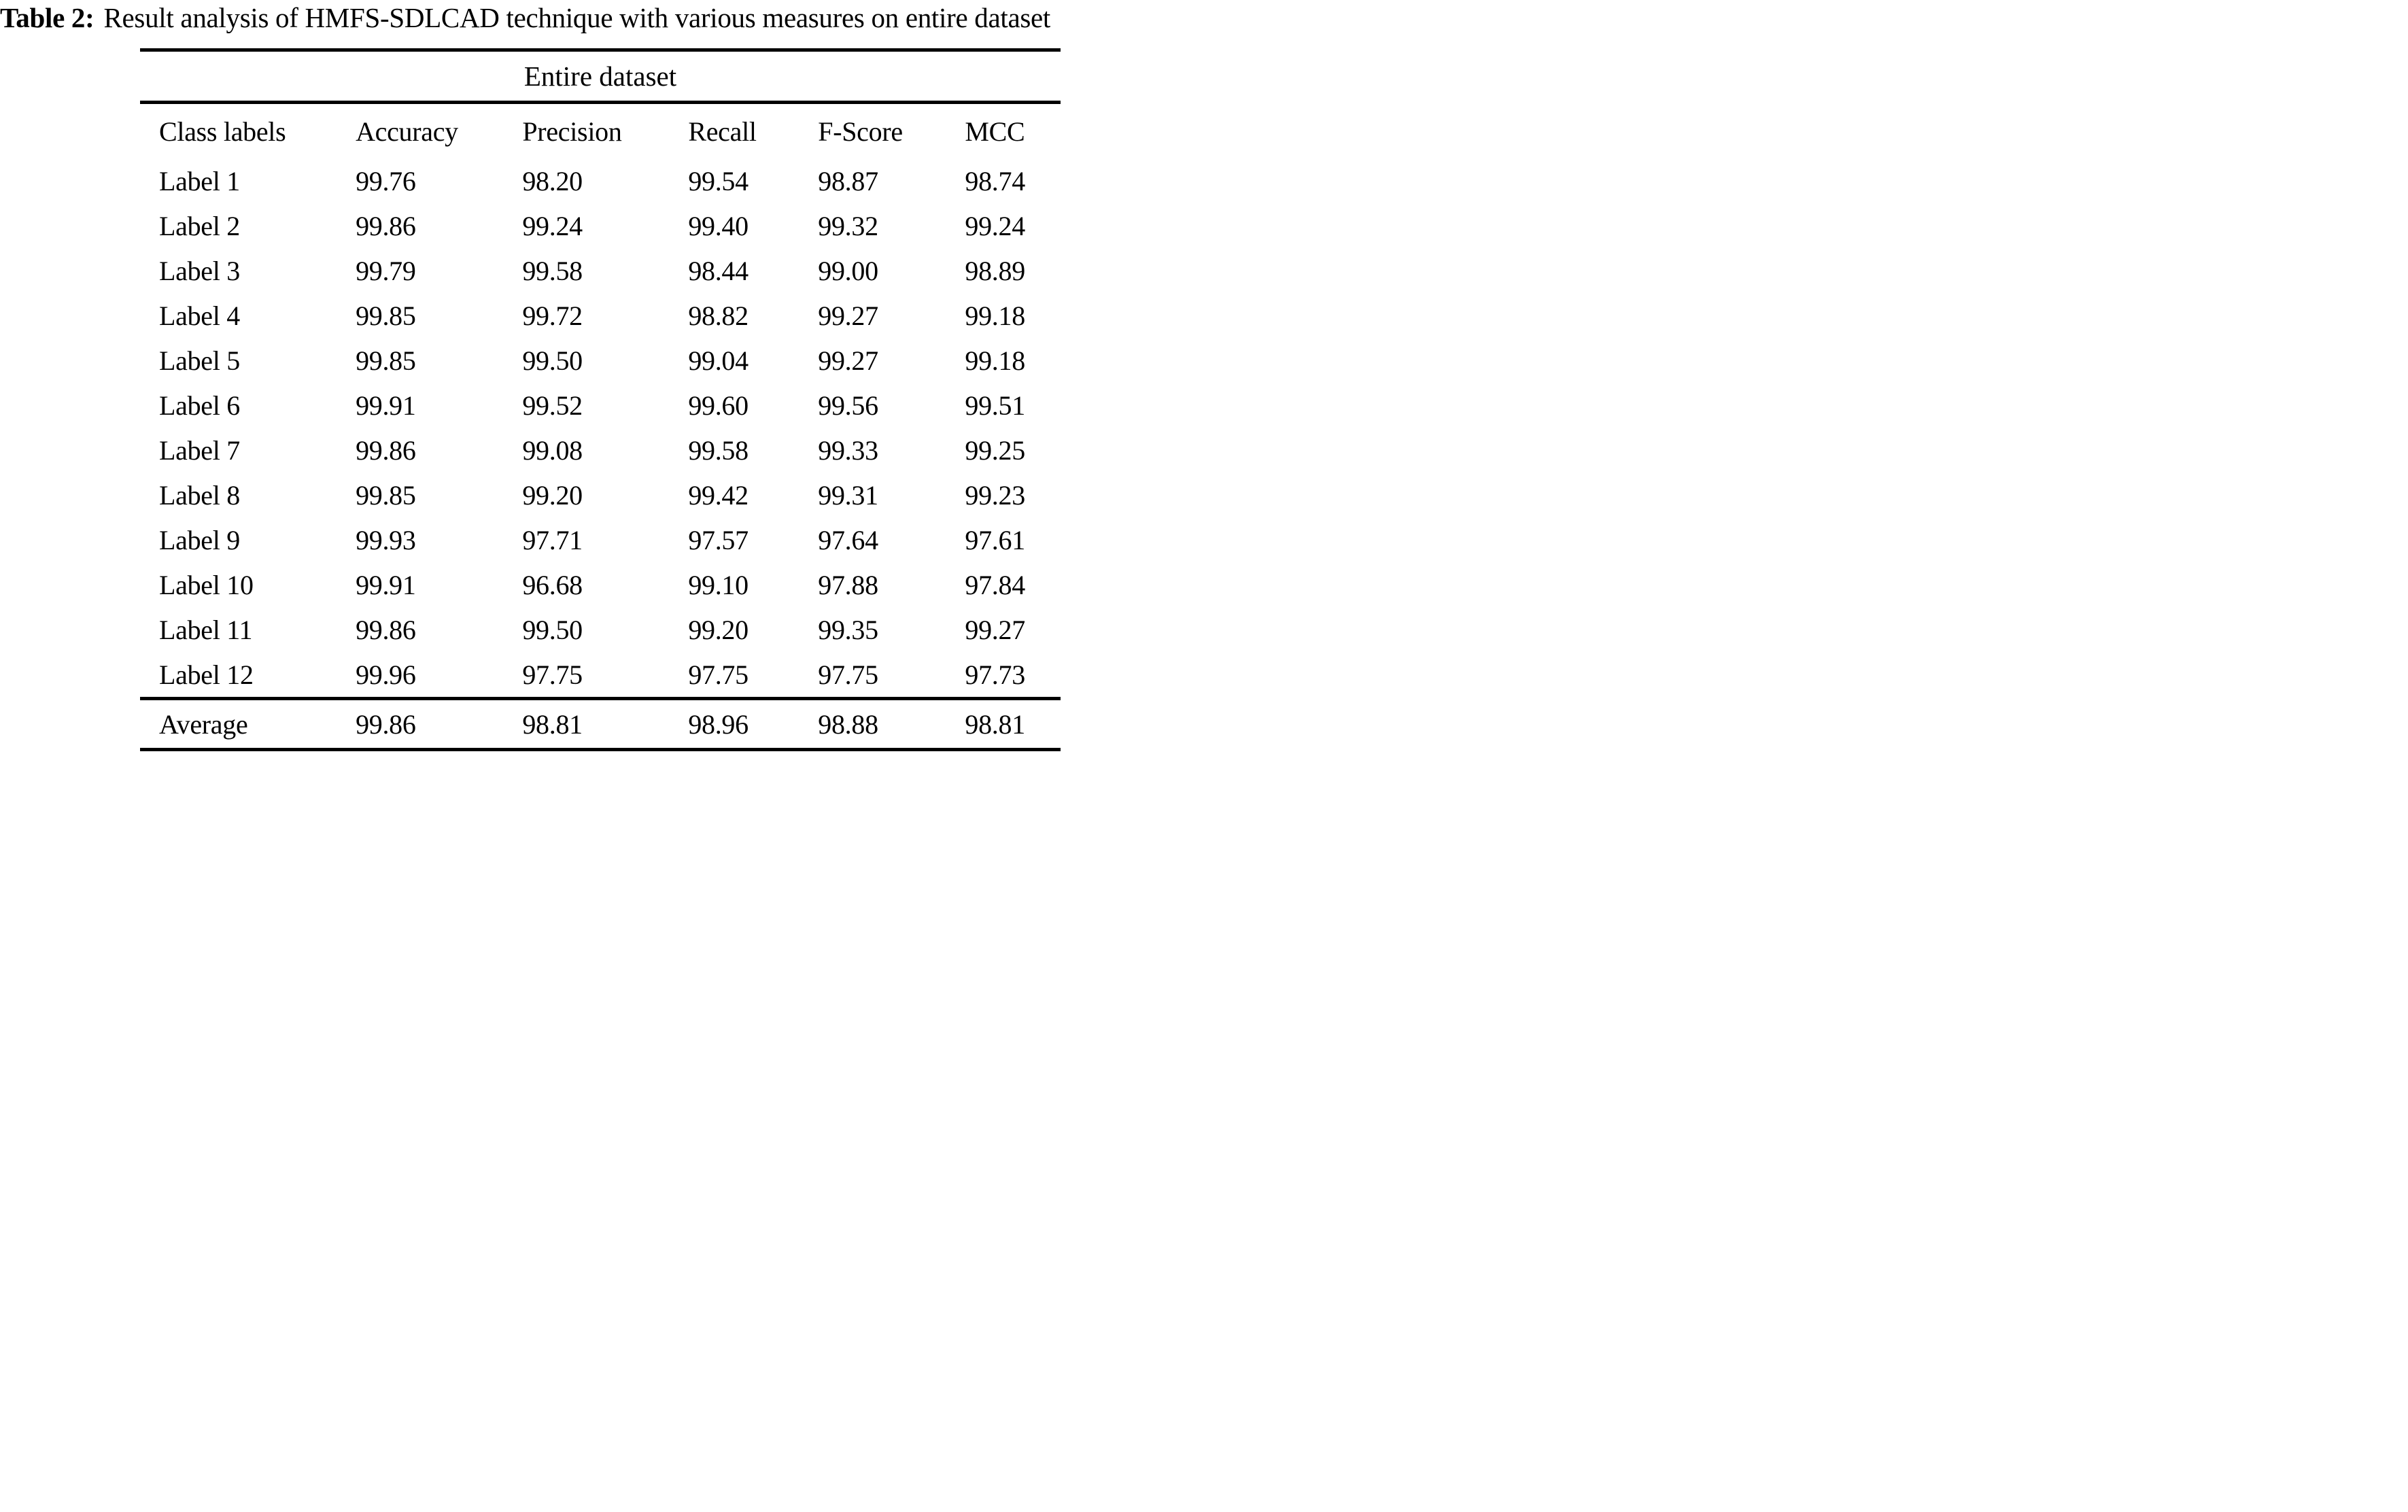 The height and width of the screenshot is (1512, 2408). What do you see at coordinates (995, 450) in the screenshot?
I see `mcc-cell: 99.25` at bounding box center [995, 450].